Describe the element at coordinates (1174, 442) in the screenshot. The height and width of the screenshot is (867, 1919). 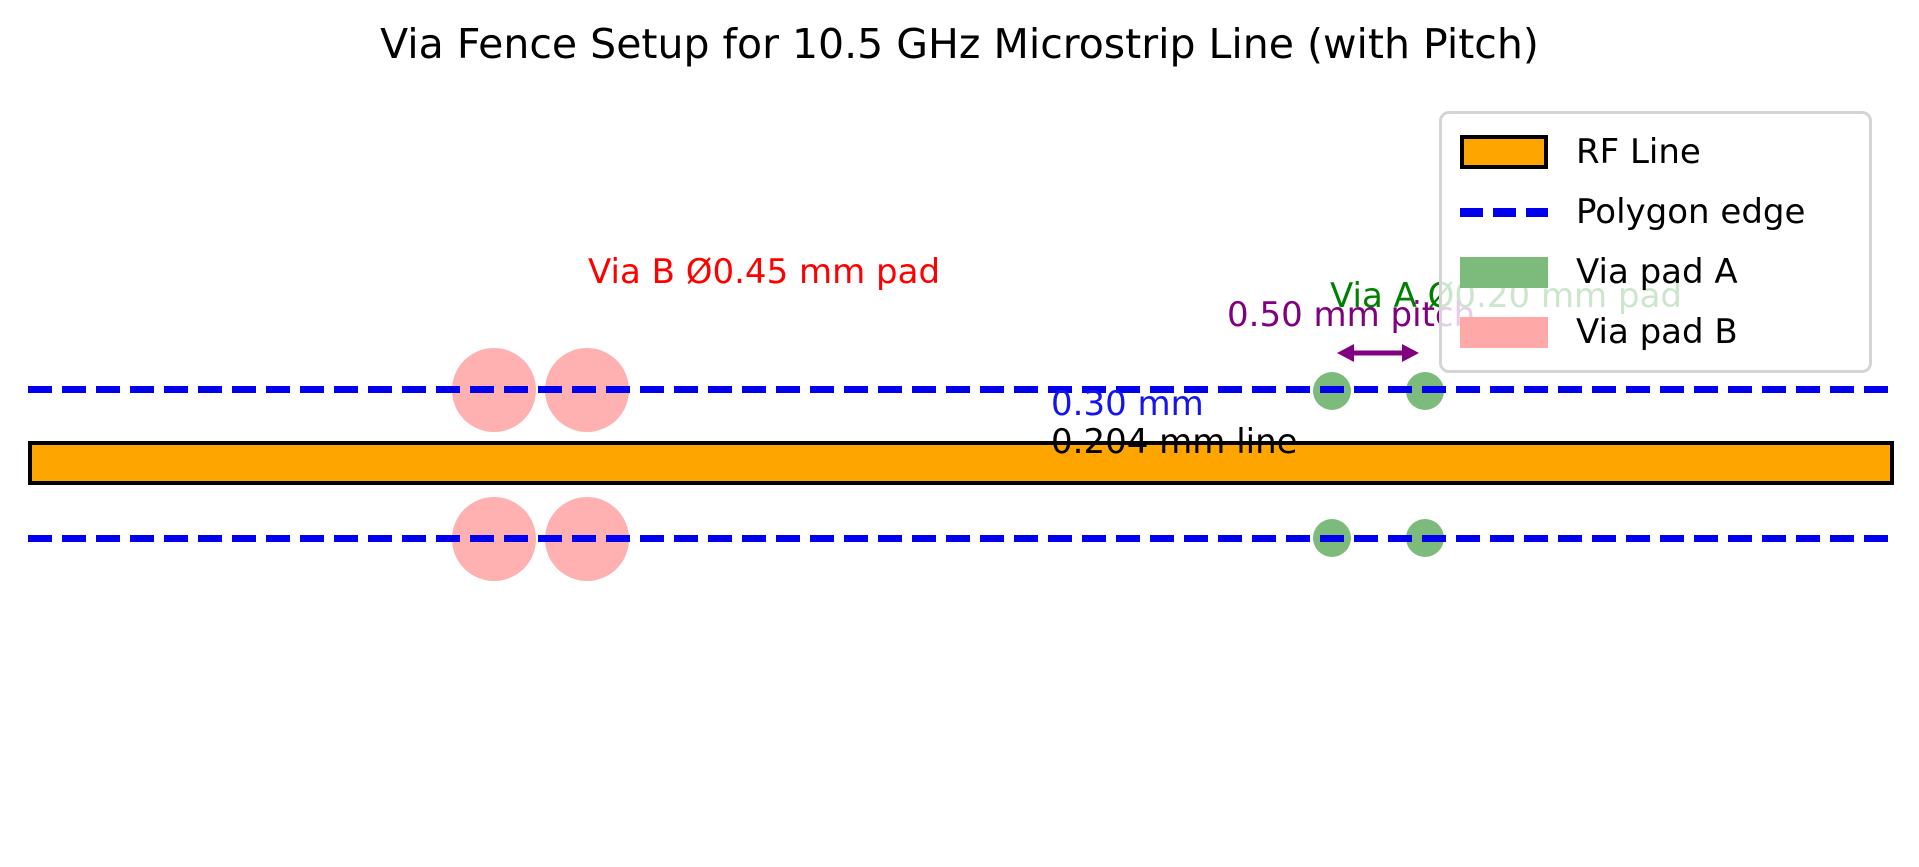
I see `line-width-label: 0.204 mm line` at that location.